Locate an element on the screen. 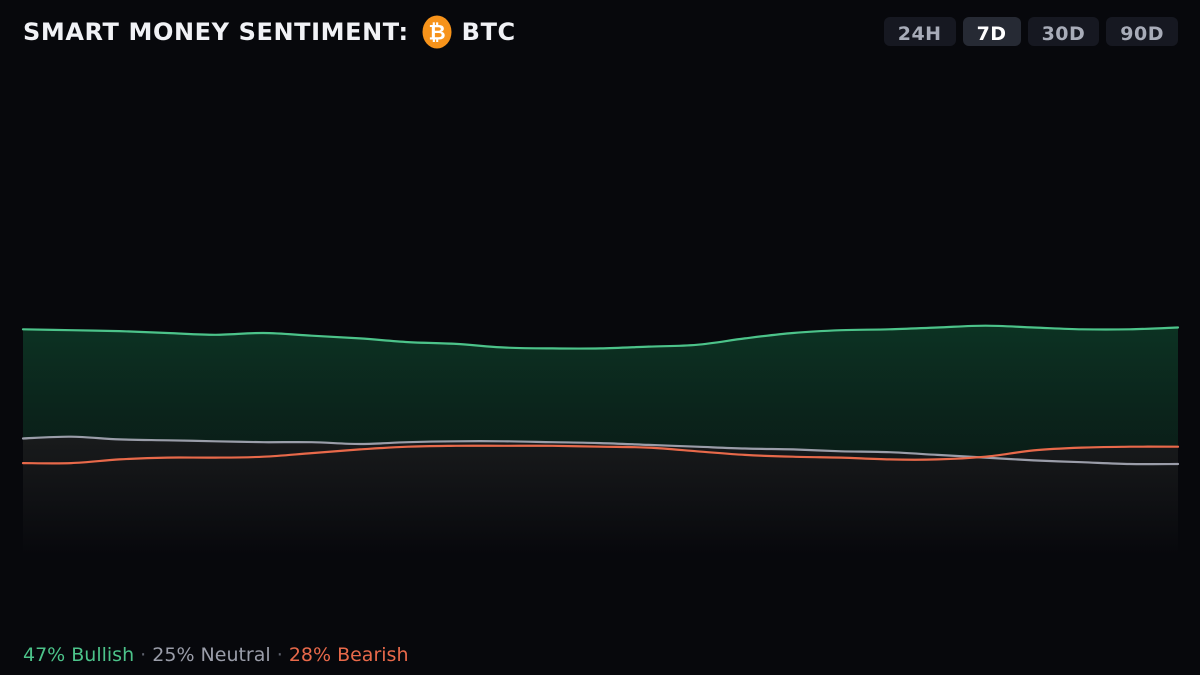 This screenshot has width=1200, height=675. bearish-series-line is located at coordinates (600, 454).